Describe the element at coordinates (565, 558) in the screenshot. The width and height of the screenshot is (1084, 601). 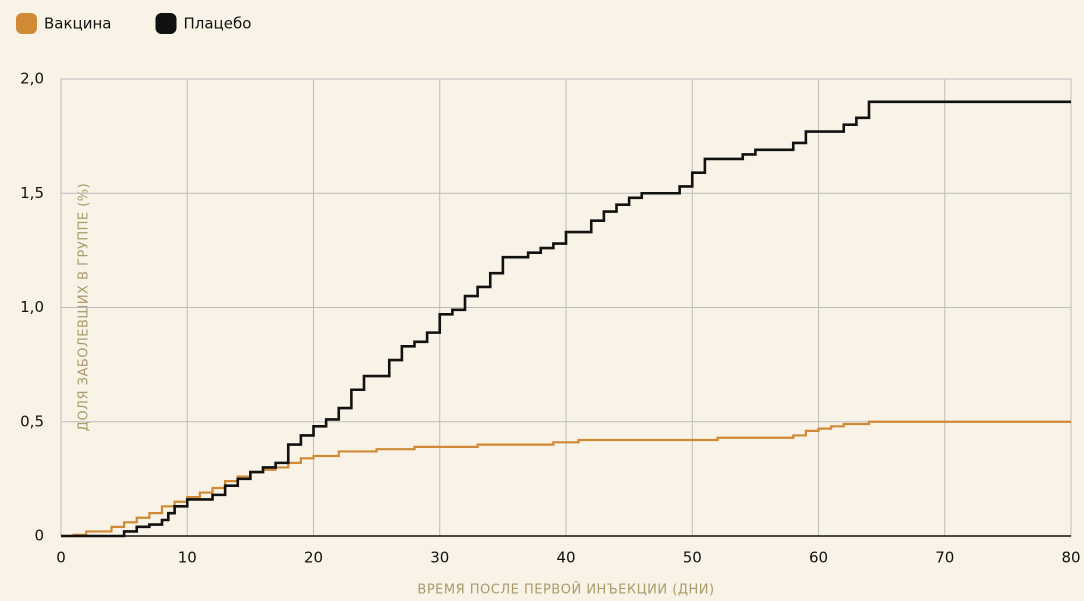
I see `x-tick-label: 40` at that location.